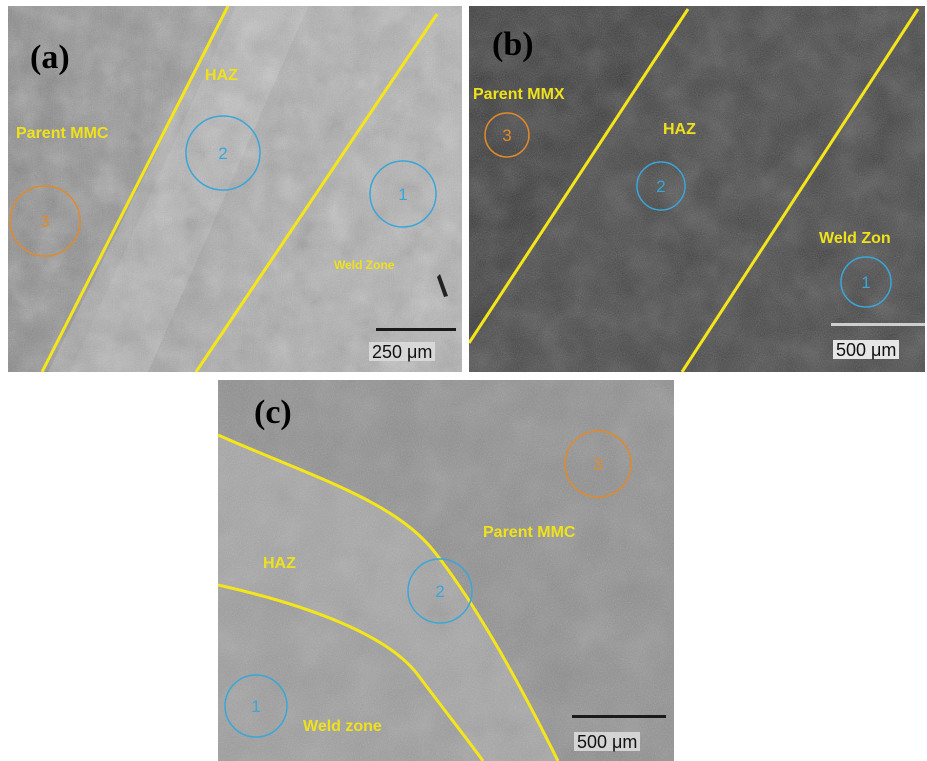 The height and width of the screenshot is (761, 927). Describe the element at coordinates (402, 351) in the screenshot. I see `scale-label: 250 μm` at that location.